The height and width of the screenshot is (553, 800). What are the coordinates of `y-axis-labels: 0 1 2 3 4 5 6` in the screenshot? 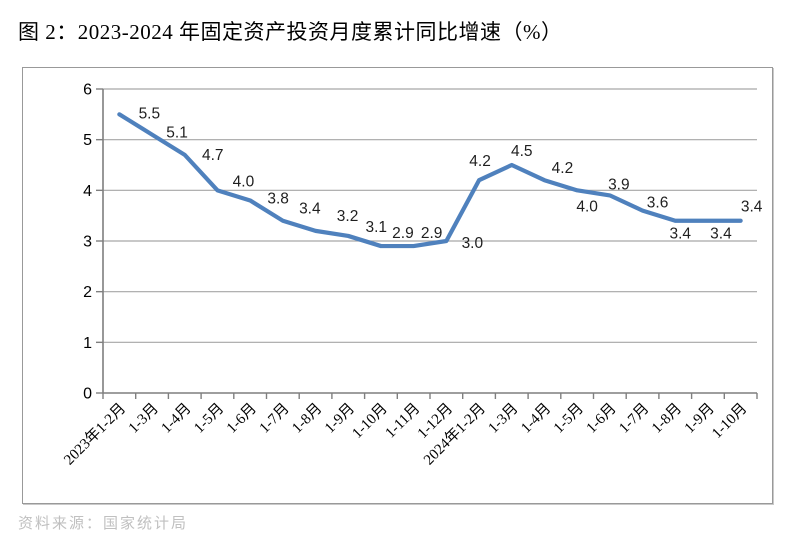 It's located at (87, 242).